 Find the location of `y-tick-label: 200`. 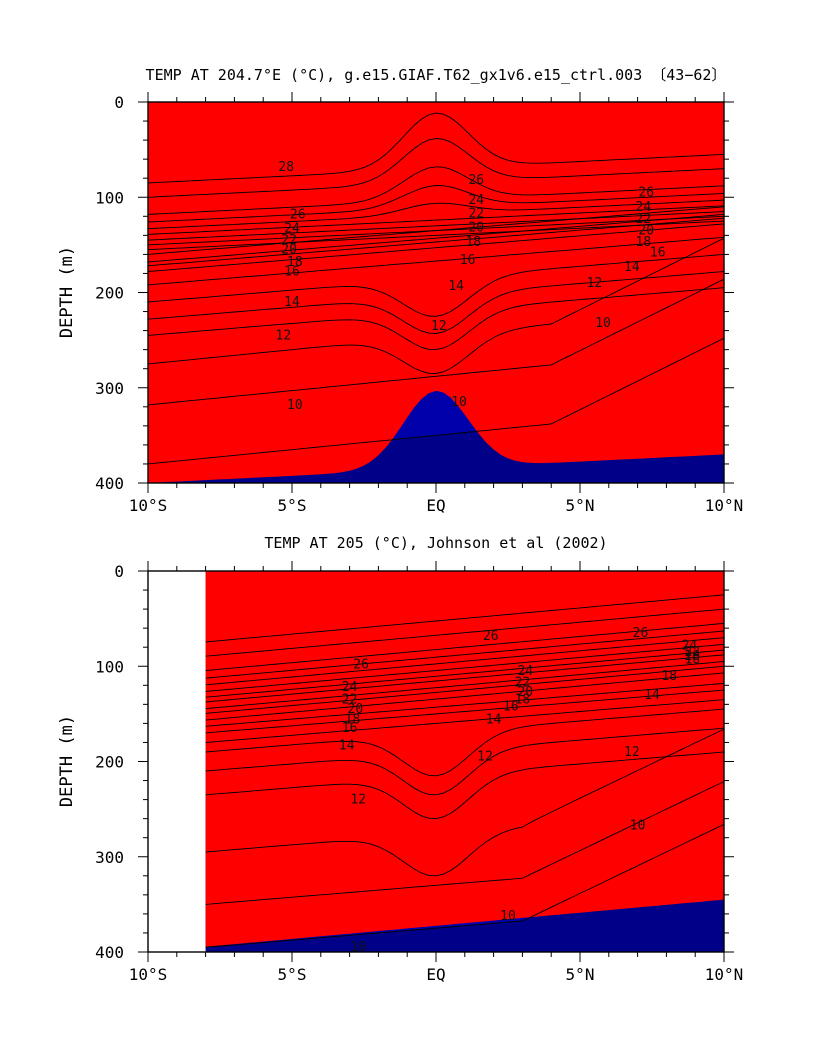

y-tick-label: 200 is located at coordinates (109, 293).